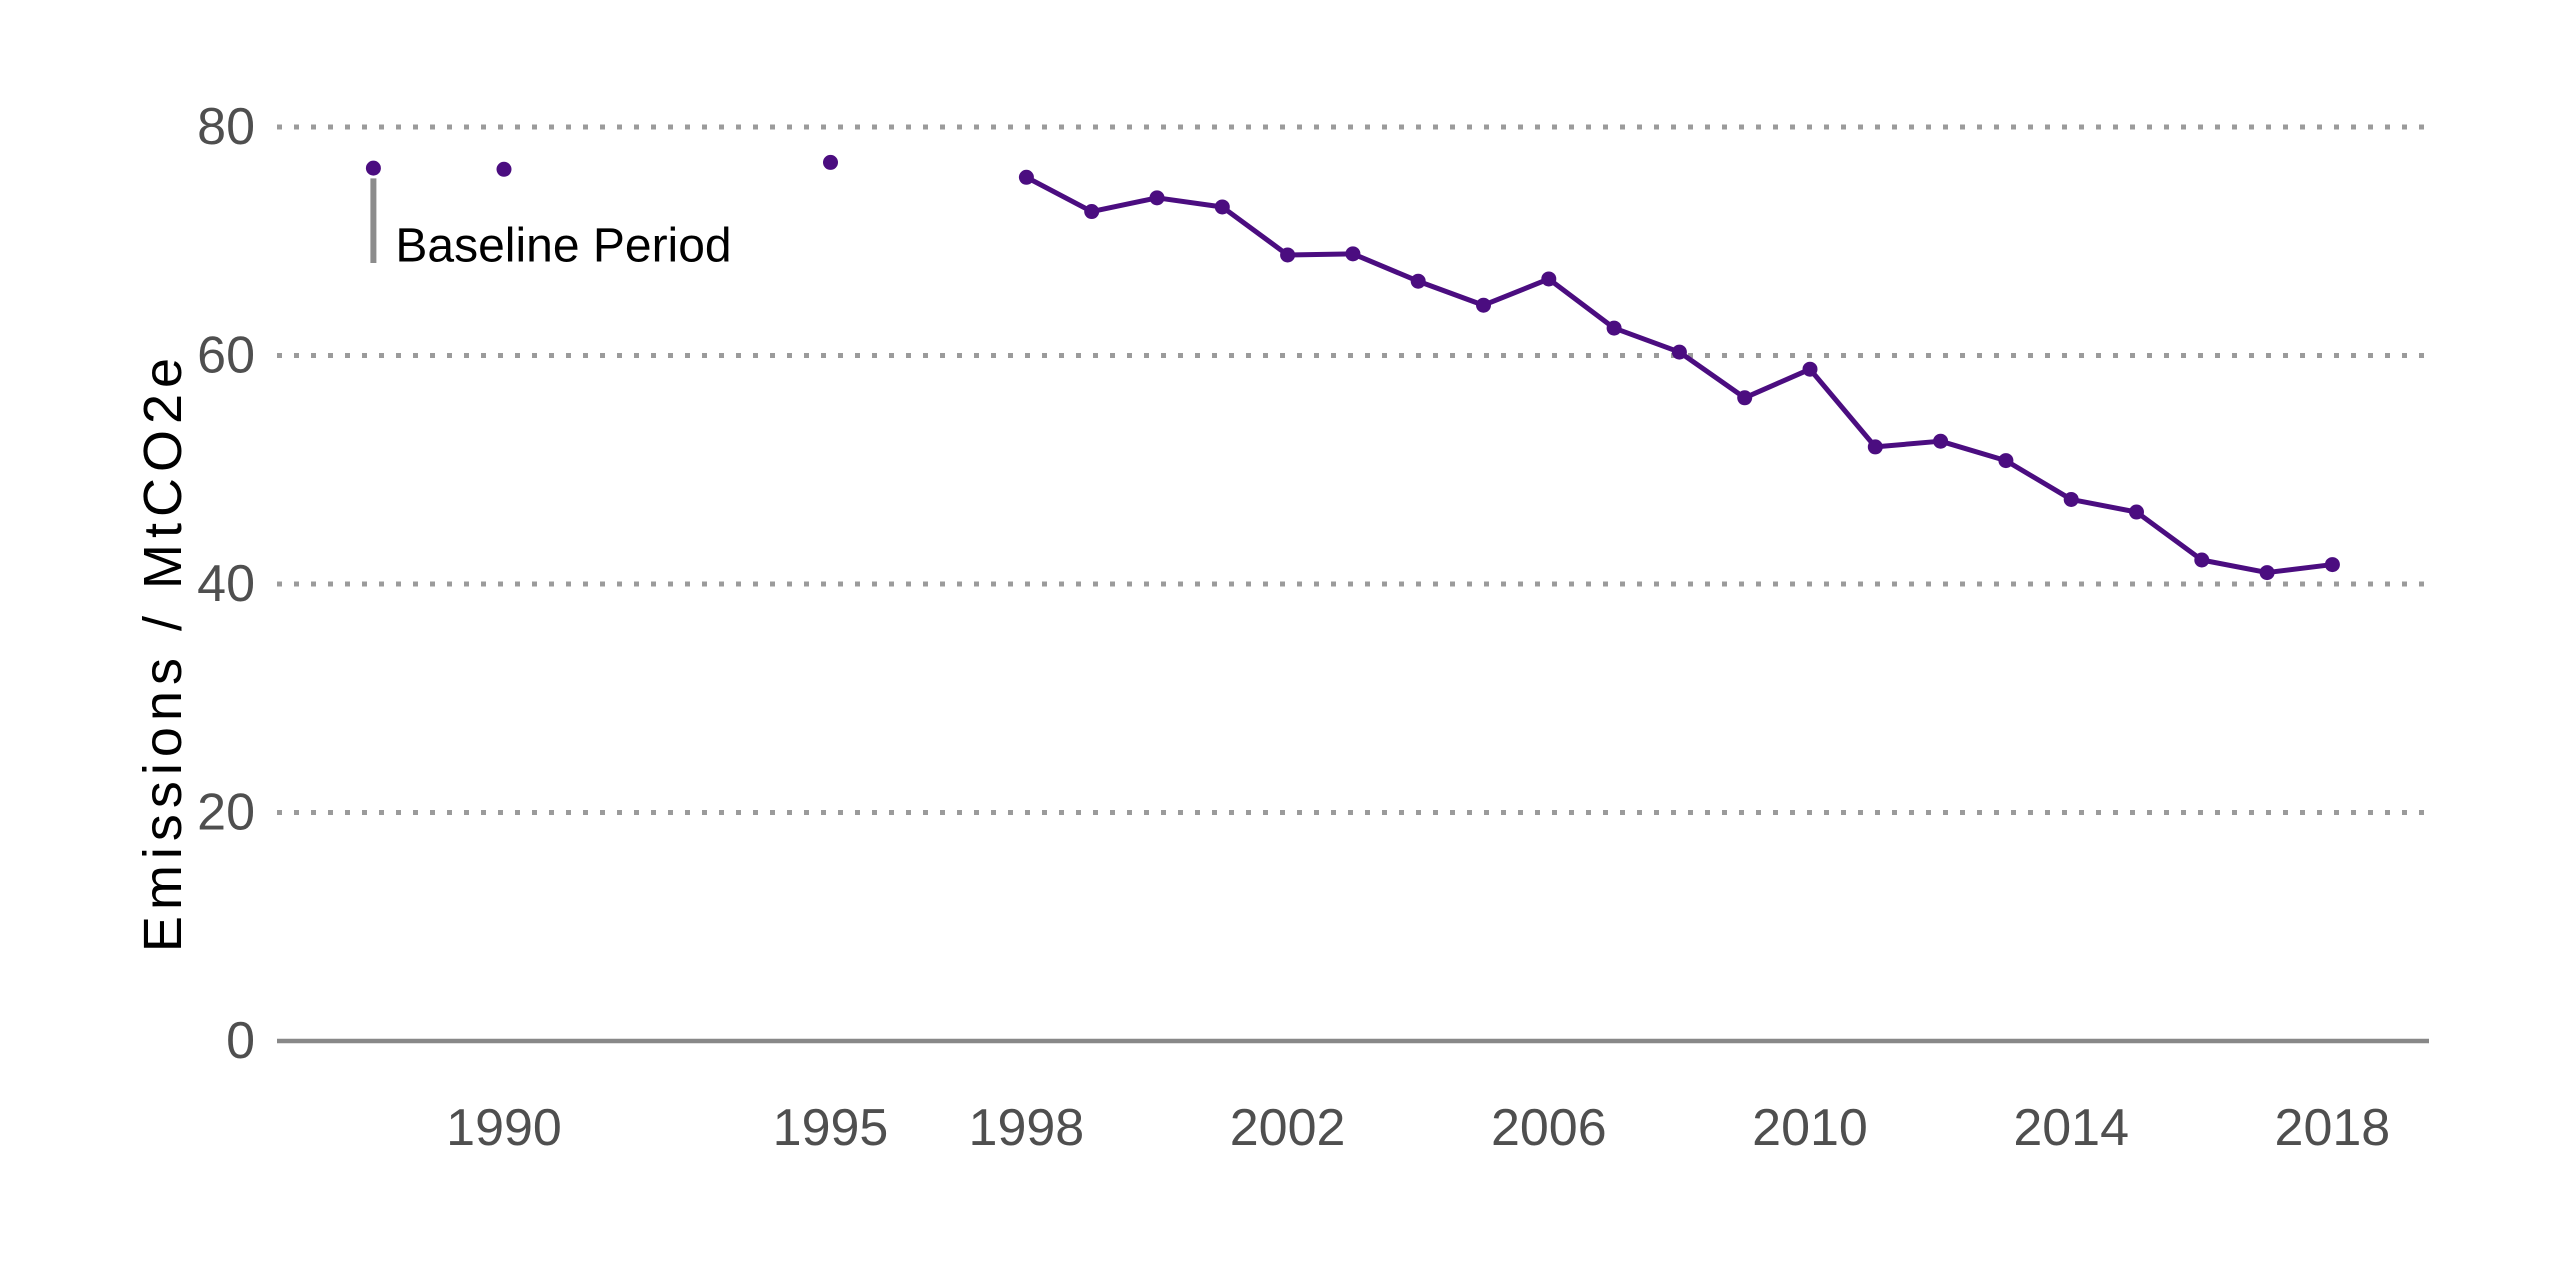  Describe the element at coordinates (1027, 1128) in the screenshot. I see `x-tick-label-1998: 1998` at that location.